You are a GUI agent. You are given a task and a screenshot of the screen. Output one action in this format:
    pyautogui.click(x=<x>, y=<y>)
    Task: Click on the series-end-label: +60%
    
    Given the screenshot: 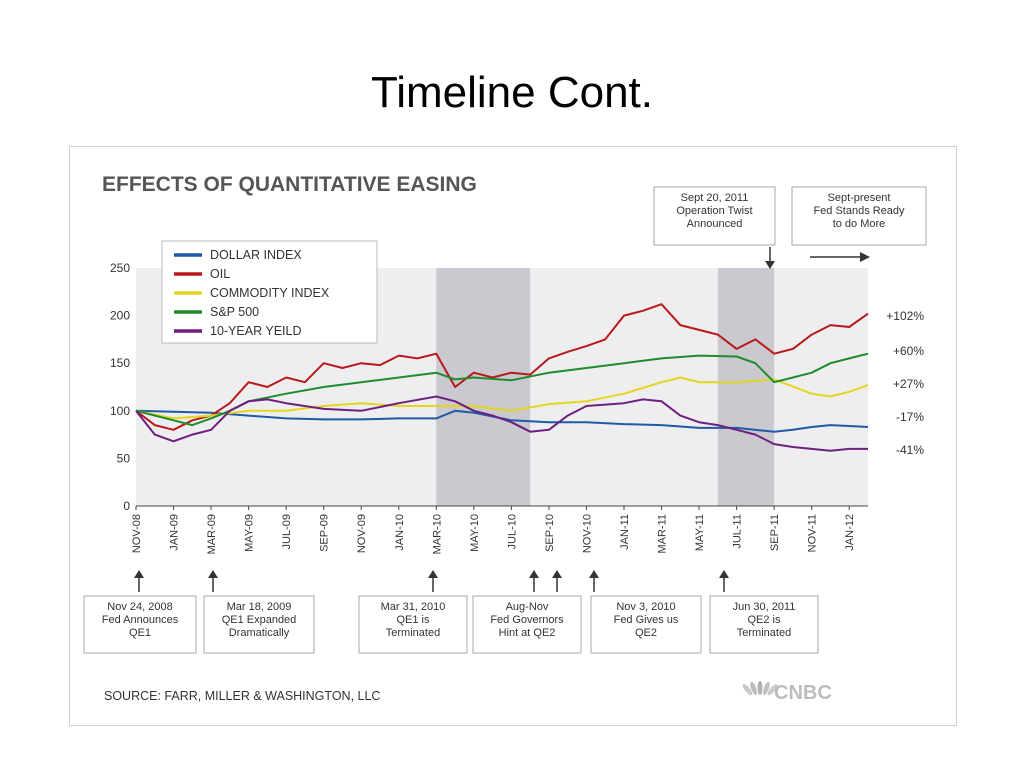 What is the action you would take?
    pyautogui.click(x=908, y=351)
    